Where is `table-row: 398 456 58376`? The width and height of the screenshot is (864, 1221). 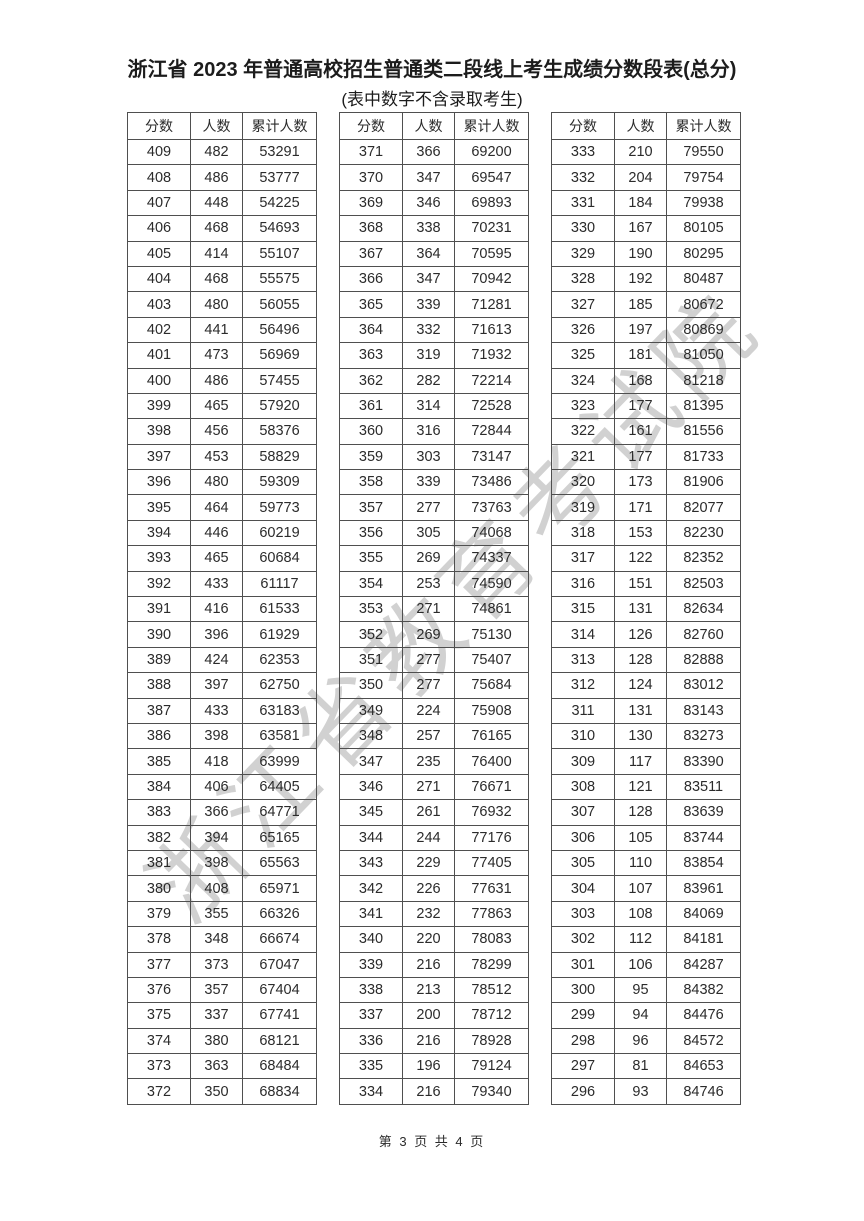 table-row: 398 456 58376 is located at coordinates (222, 431).